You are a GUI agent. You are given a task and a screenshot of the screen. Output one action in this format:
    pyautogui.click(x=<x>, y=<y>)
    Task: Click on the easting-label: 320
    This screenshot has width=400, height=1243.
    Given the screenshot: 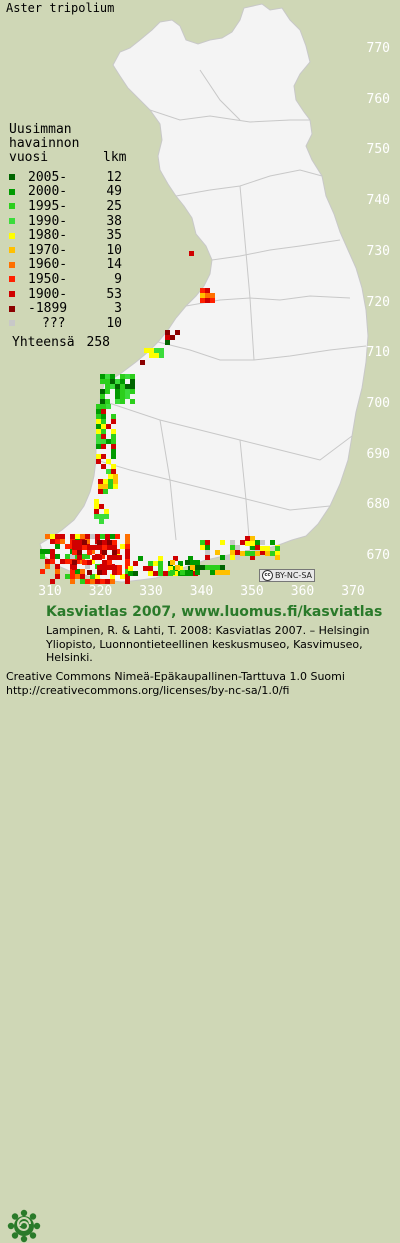 What is the action you would take?
    pyautogui.click(x=100, y=591)
    